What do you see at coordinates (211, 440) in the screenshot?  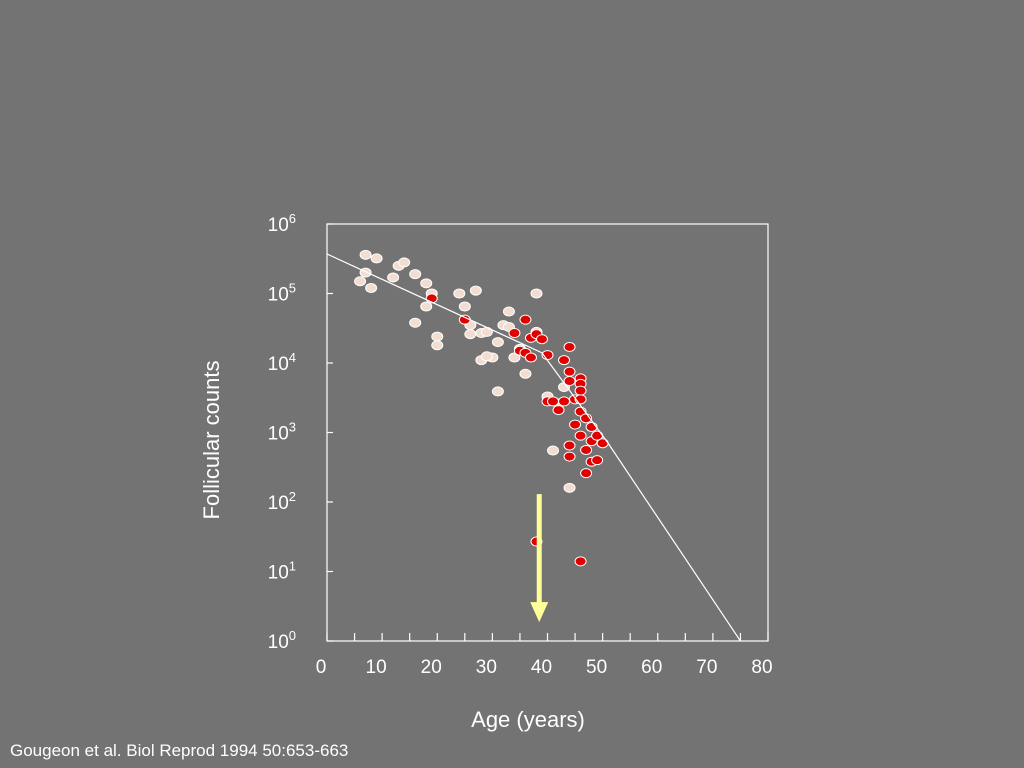 I see `y-axis-label: Follicular counts` at bounding box center [211, 440].